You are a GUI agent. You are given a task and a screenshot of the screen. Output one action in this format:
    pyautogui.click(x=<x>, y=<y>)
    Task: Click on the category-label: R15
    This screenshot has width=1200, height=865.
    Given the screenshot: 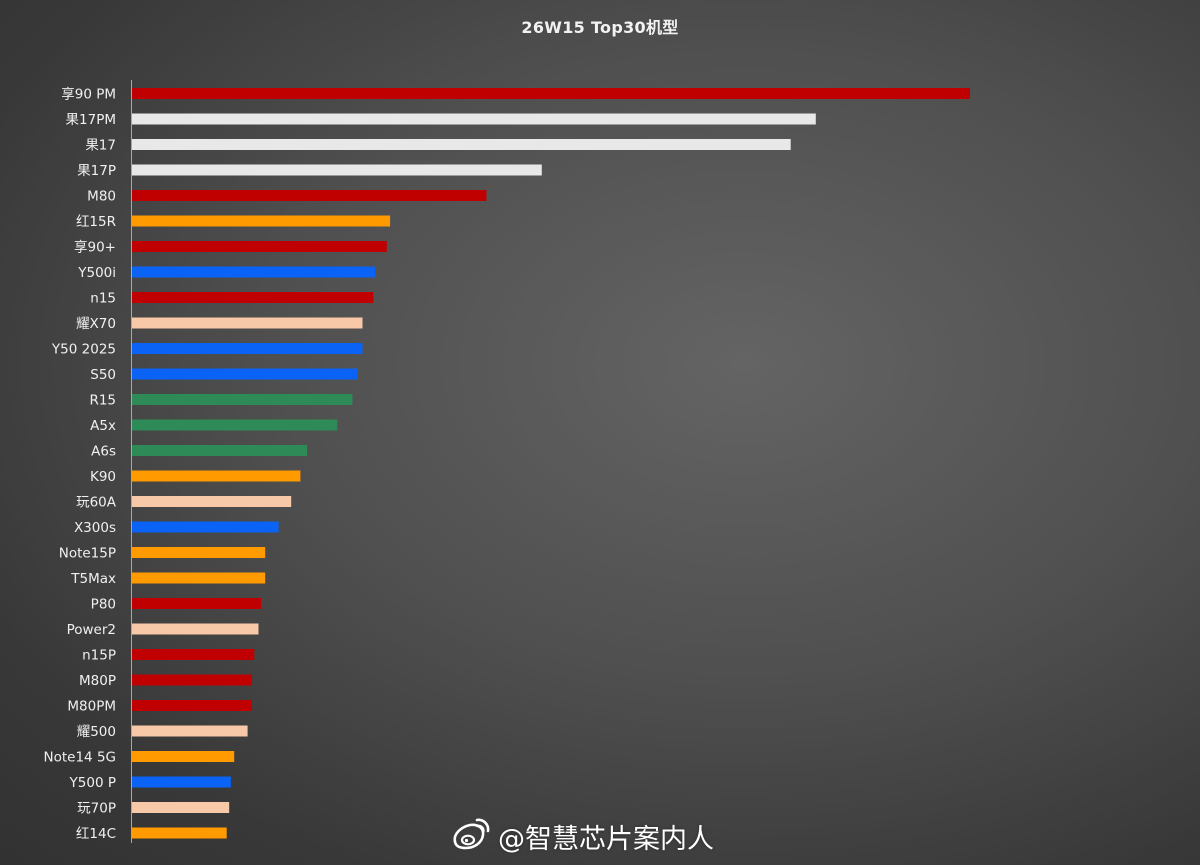 What is the action you would take?
    pyautogui.click(x=102, y=401)
    